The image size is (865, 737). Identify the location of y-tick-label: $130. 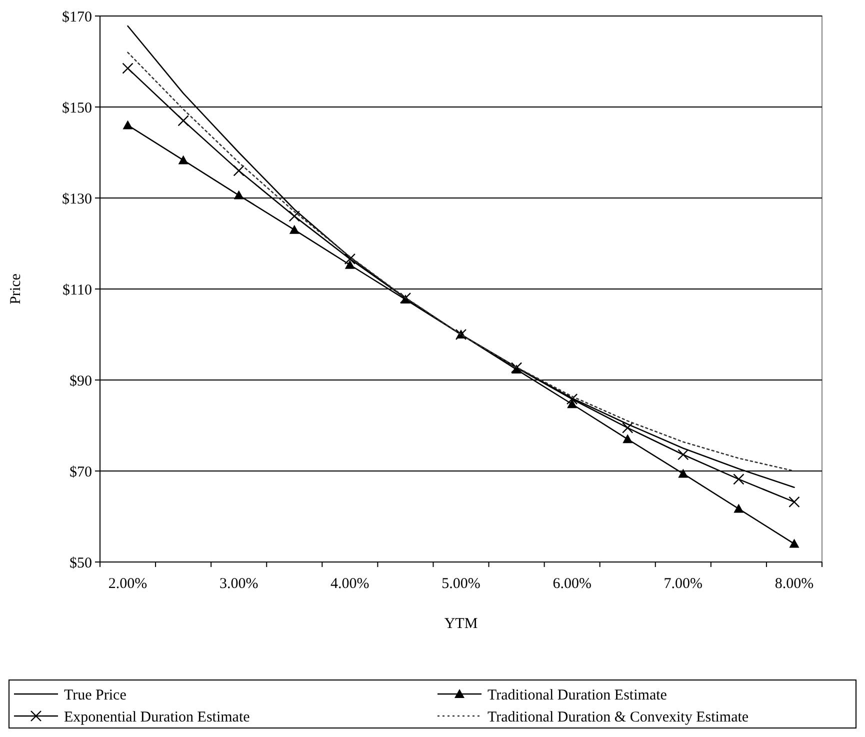
(77, 199).